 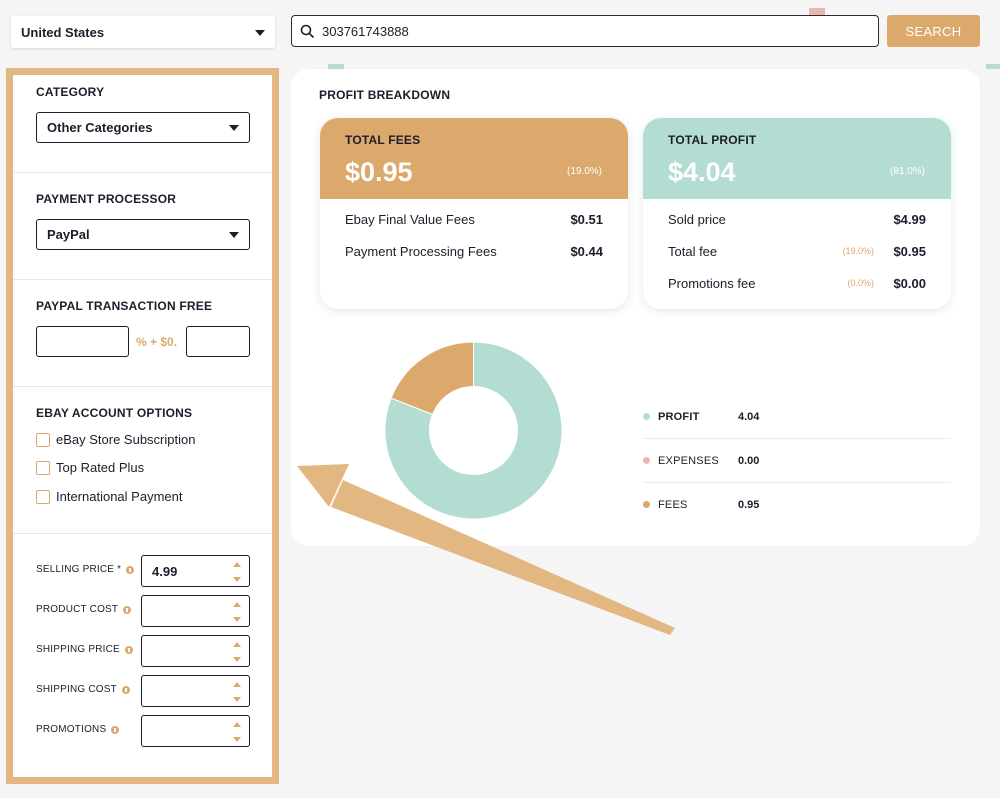 I want to click on shipping-price-label-text: SHIPPING PRICE, so click(x=78, y=649).